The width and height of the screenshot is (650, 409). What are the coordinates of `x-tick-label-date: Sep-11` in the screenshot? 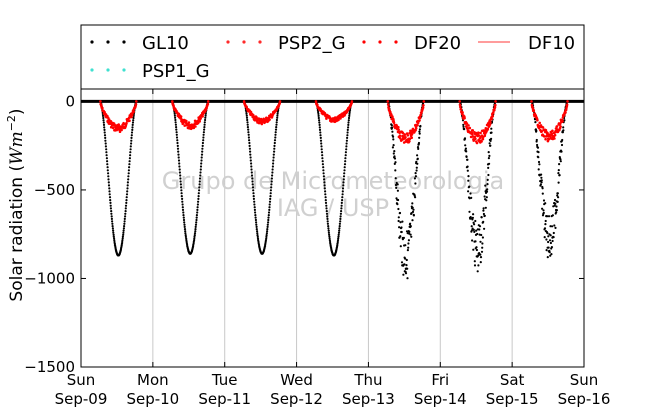 It's located at (224, 399).